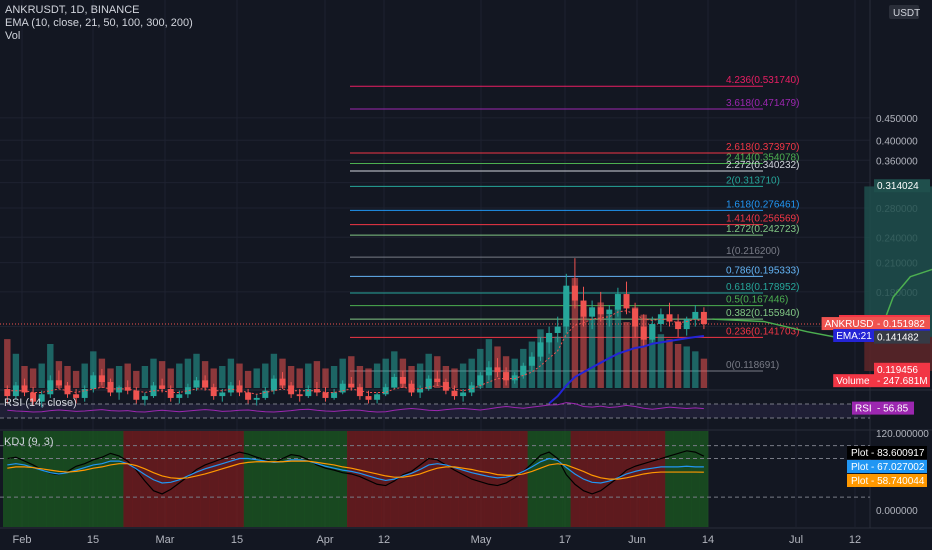  Describe the element at coordinates (99, 23) in the screenshot. I see `ema-legend: EMA (10, close, 21, 50, 100, 300, 200)` at that location.